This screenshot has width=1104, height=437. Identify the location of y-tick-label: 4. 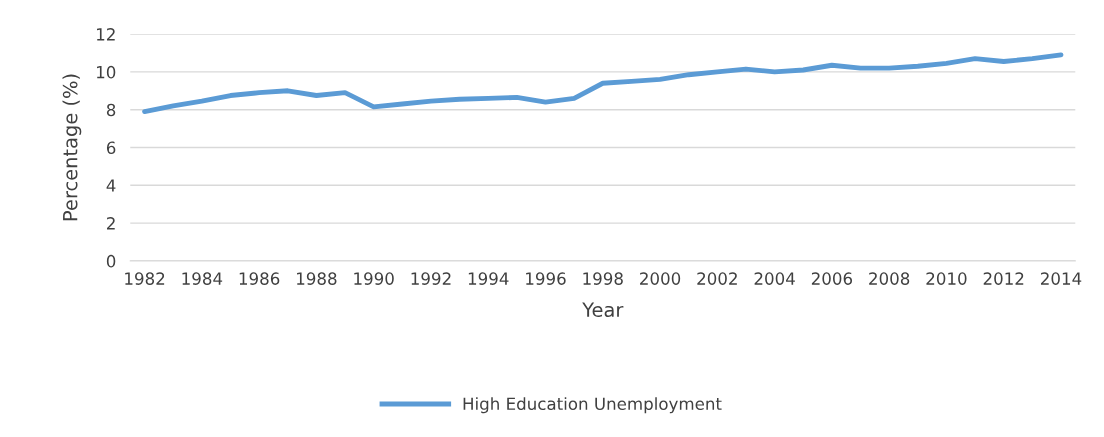
(111, 185).